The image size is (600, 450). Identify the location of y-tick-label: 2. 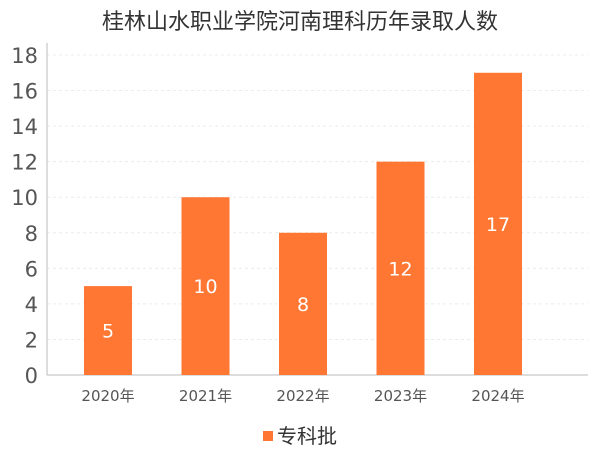
(31, 340).